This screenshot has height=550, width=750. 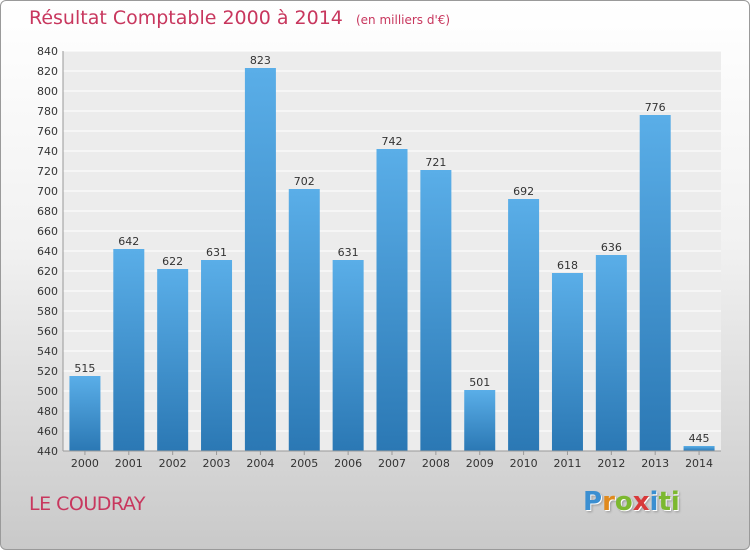 What do you see at coordinates (436, 463) in the screenshot?
I see `x-tick-label: 2008` at bounding box center [436, 463].